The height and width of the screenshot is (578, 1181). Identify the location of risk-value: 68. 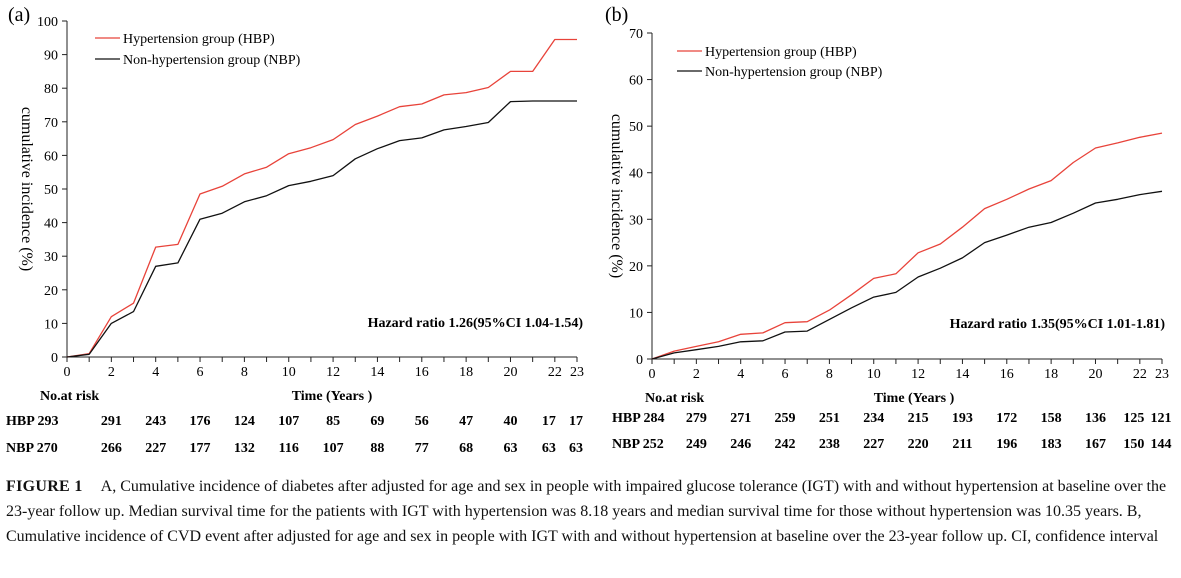
(466, 448).